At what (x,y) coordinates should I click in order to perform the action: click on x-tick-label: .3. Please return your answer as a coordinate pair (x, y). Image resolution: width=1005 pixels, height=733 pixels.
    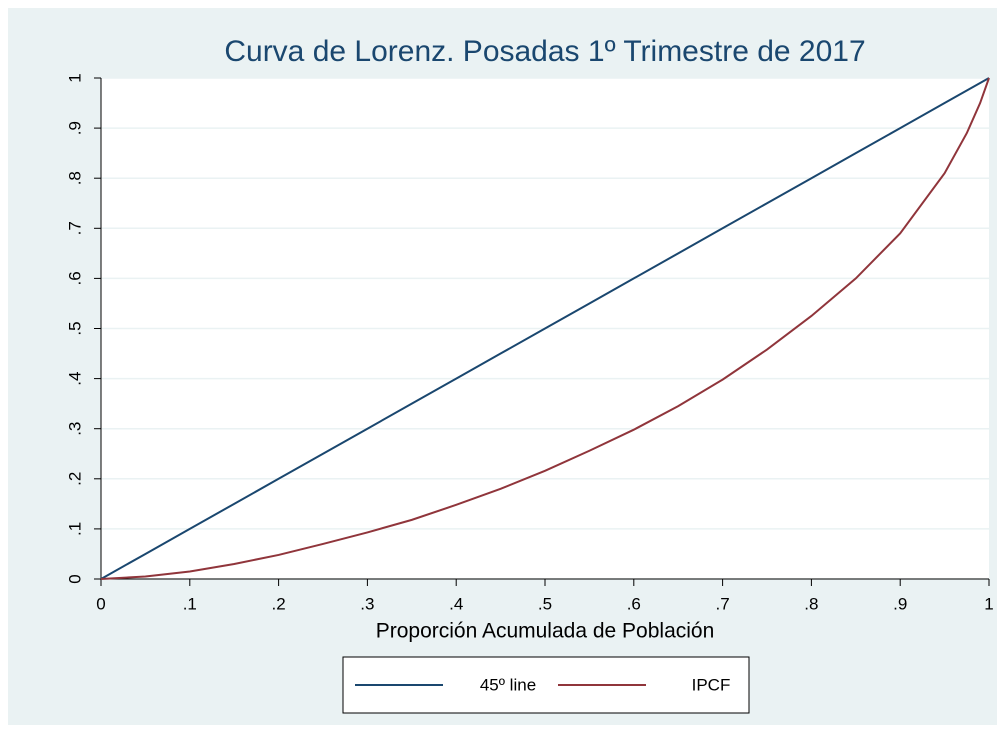
    Looking at the image, I should click on (367, 603).